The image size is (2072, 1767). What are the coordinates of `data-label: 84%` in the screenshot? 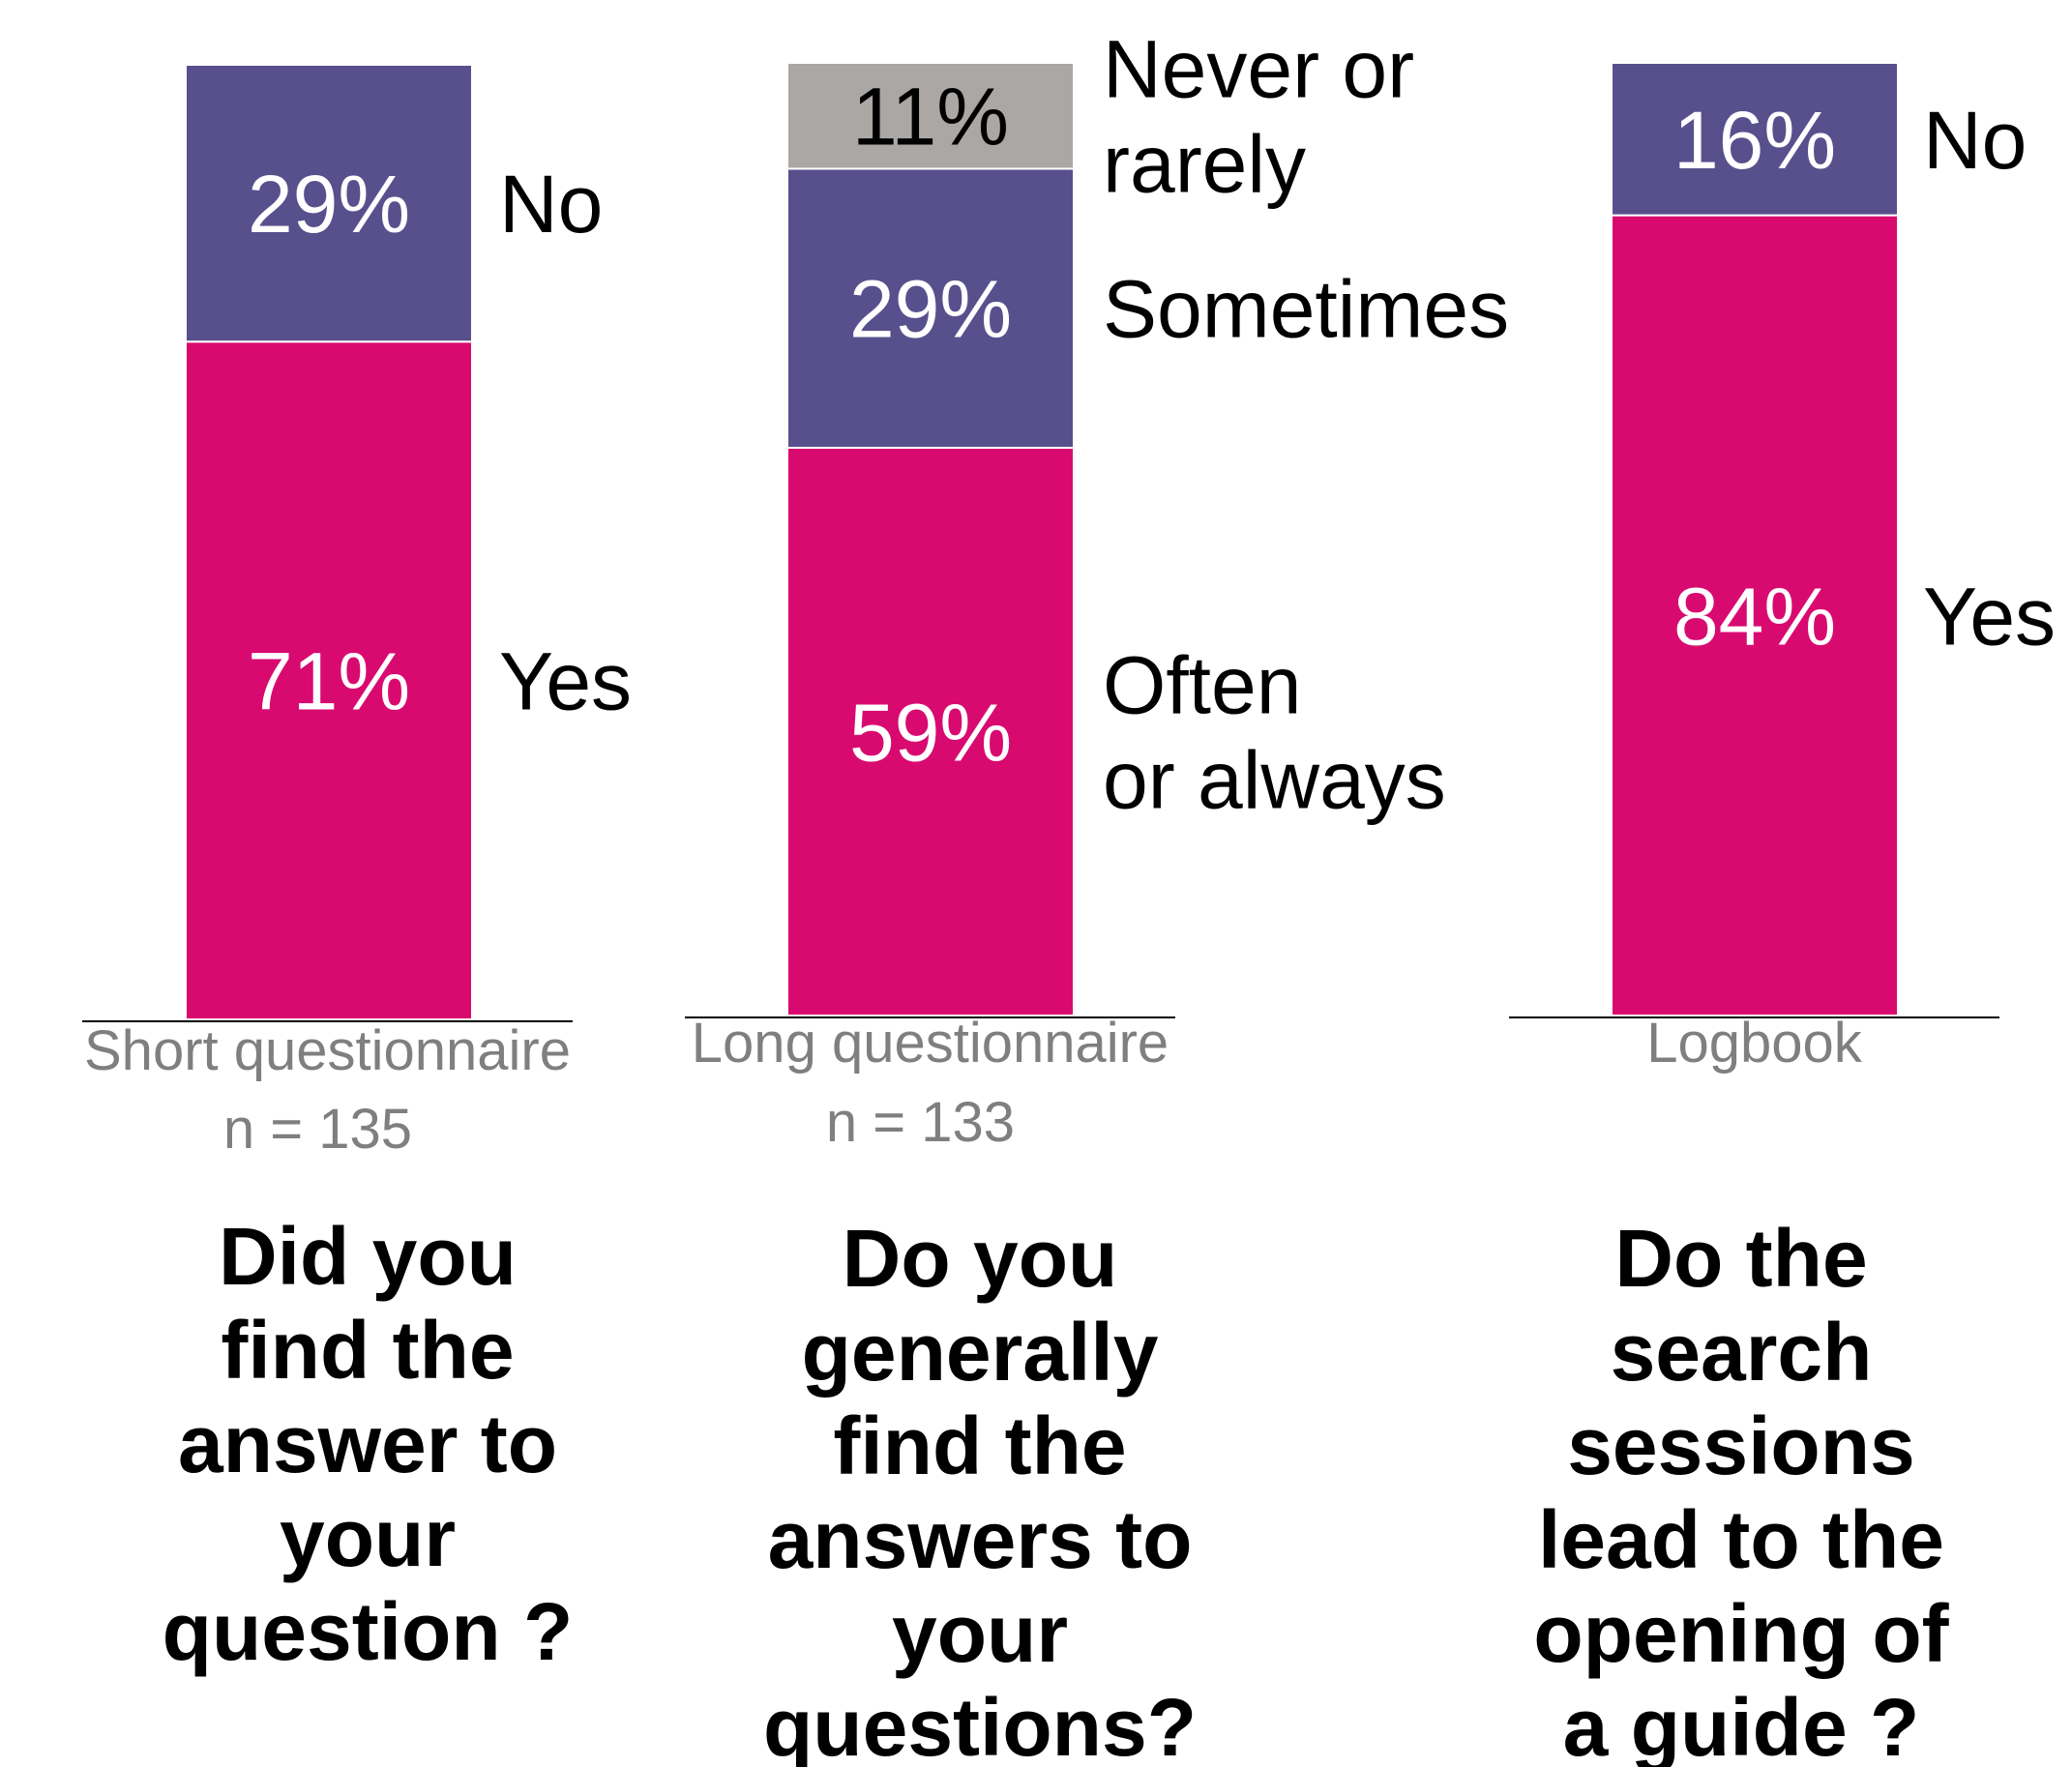 It's located at (1754, 616).